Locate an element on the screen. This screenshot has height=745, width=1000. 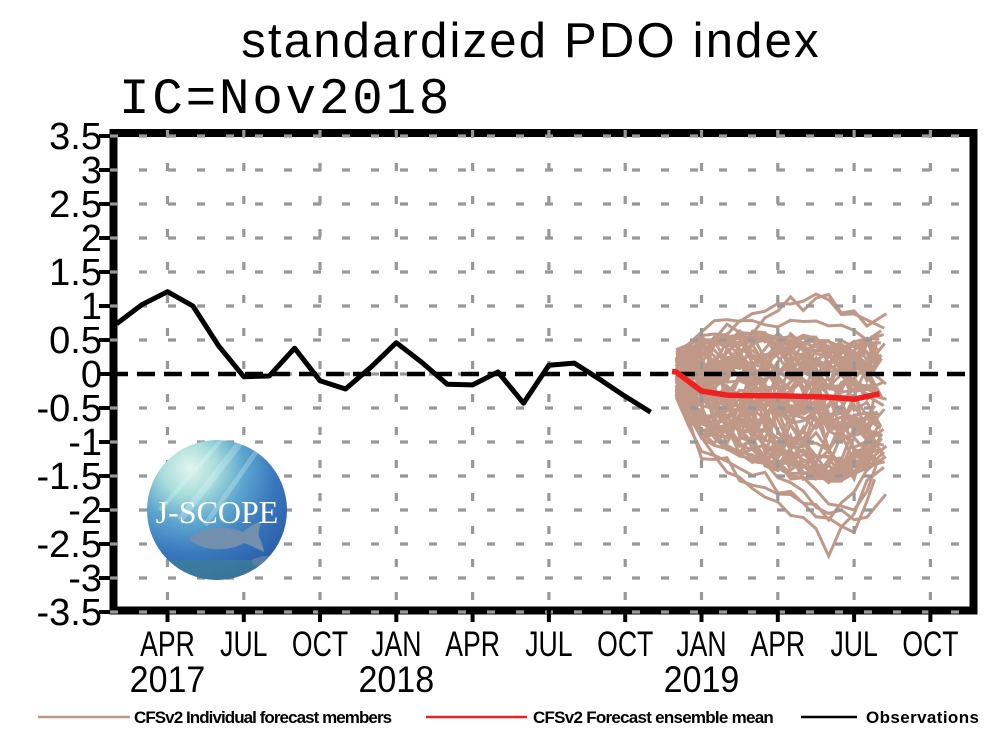
svg-text: IC=Nov2018 is located at coordinates (285, 100).